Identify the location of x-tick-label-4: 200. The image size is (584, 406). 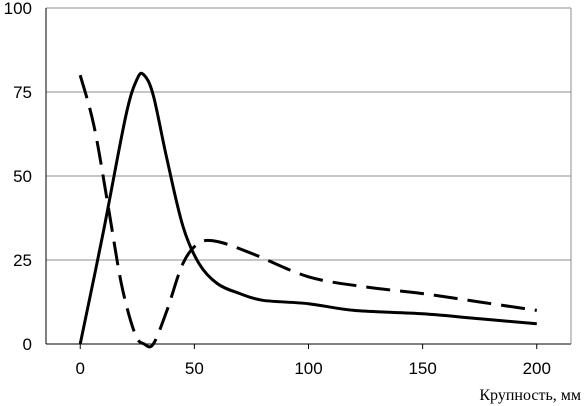
(537, 368).